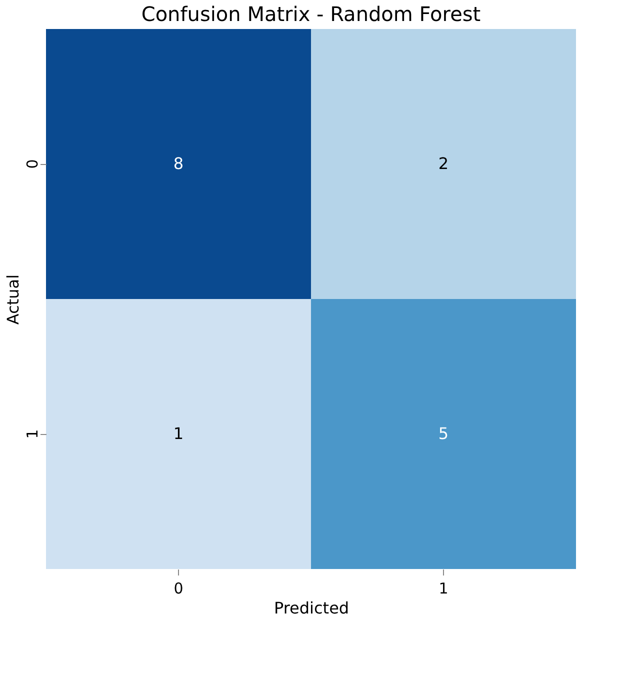 Image resolution: width=633 pixels, height=673 pixels. I want to click on x-axis-title: Predicted, so click(312, 608).